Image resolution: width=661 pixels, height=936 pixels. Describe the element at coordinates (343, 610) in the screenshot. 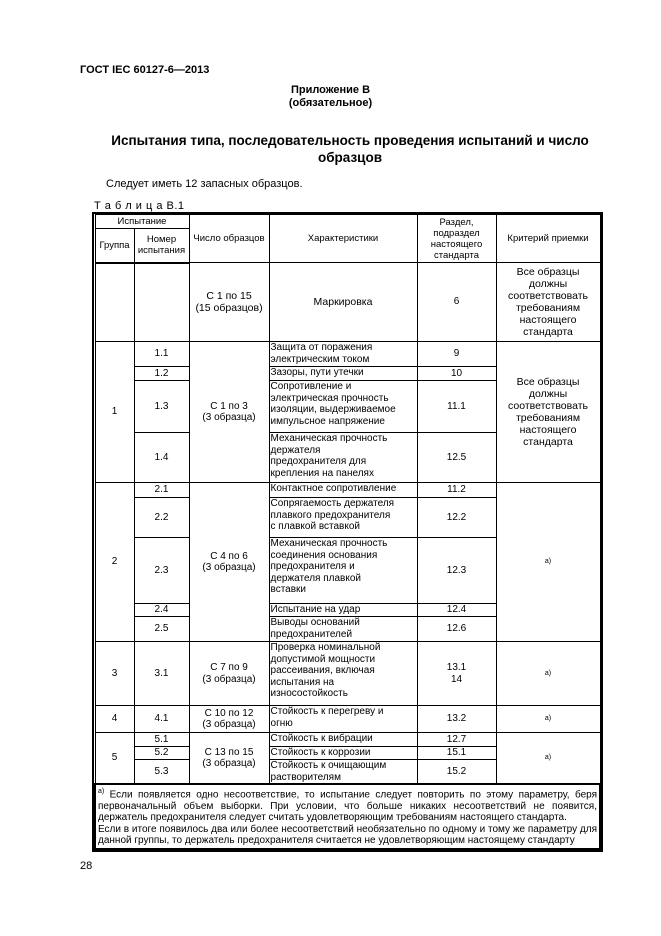

I see `char-cell: Испытание на удар` at that location.